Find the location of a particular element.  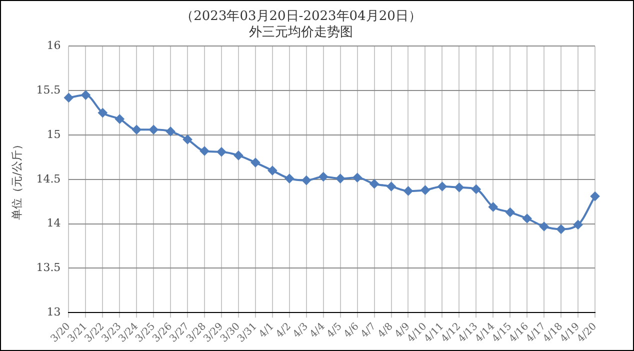

y-tick-label: 16 is located at coordinates (53, 45).